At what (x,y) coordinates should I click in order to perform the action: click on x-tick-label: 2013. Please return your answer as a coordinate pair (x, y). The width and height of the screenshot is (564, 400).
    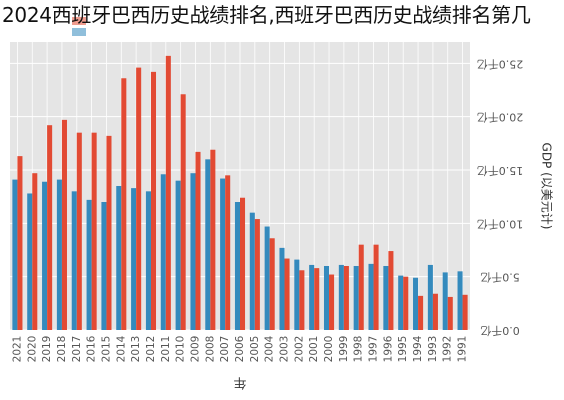
    Looking at the image, I should click on (136, 349).